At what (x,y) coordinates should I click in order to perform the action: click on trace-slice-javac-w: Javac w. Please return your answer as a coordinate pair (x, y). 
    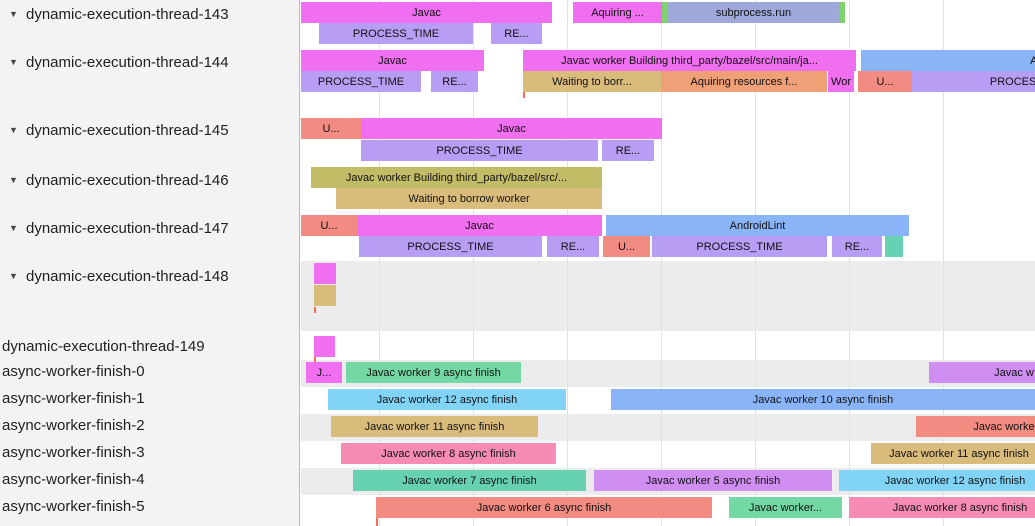
    Looking at the image, I should click on (982, 372).